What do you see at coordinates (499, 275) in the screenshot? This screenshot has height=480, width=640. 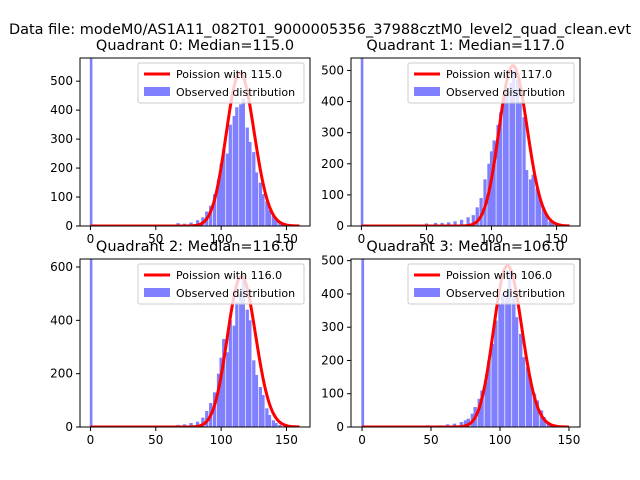 I see `legend-poisson-label: Poission with 106.0` at bounding box center [499, 275].